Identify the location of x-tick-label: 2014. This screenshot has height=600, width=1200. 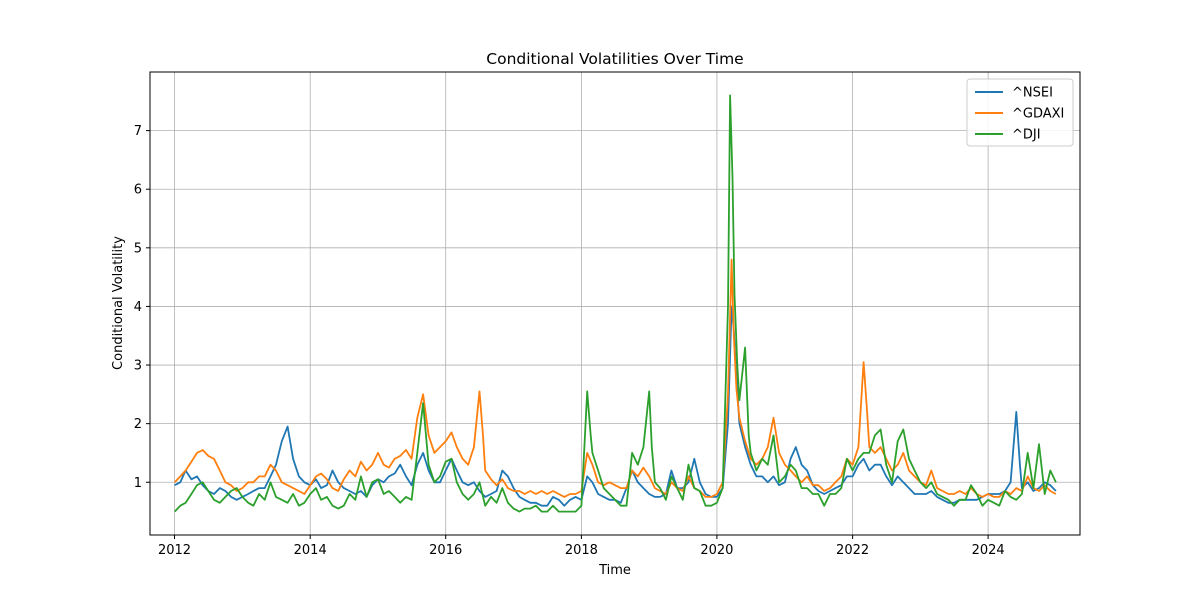
(310, 550).